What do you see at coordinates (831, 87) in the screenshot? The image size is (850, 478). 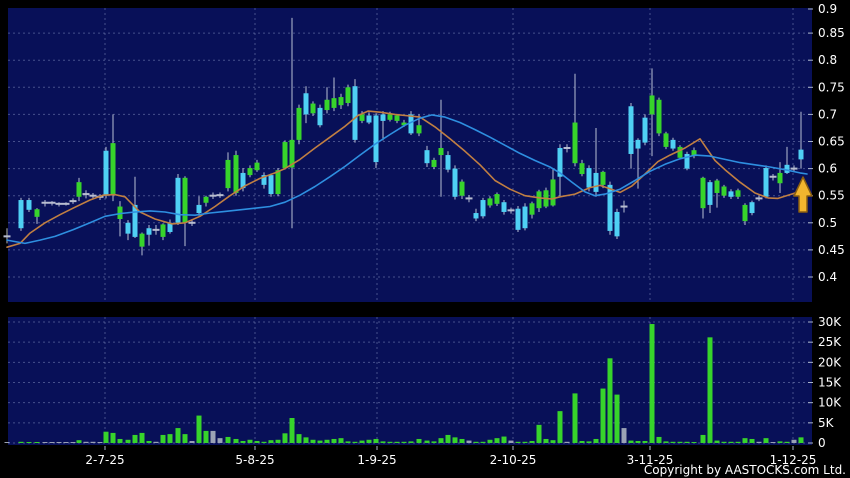 I see `price-axis-label: 0.75` at bounding box center [831, 87].